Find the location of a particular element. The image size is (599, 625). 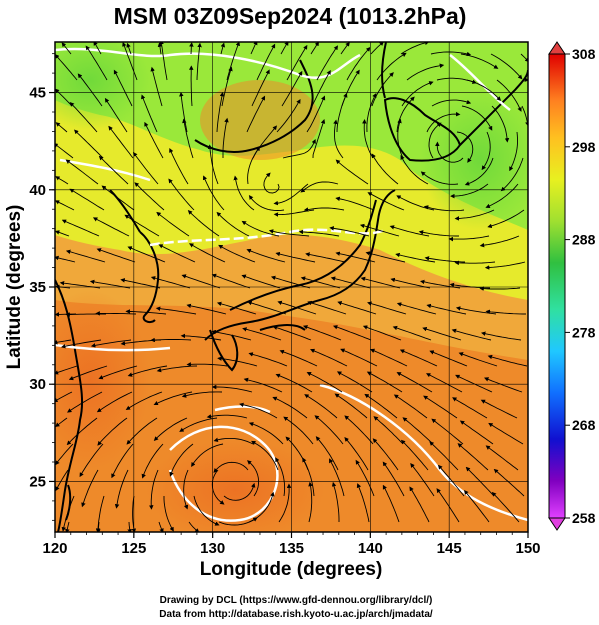

colorbar-tick-label: 298 is located at coordinates (584, 147).